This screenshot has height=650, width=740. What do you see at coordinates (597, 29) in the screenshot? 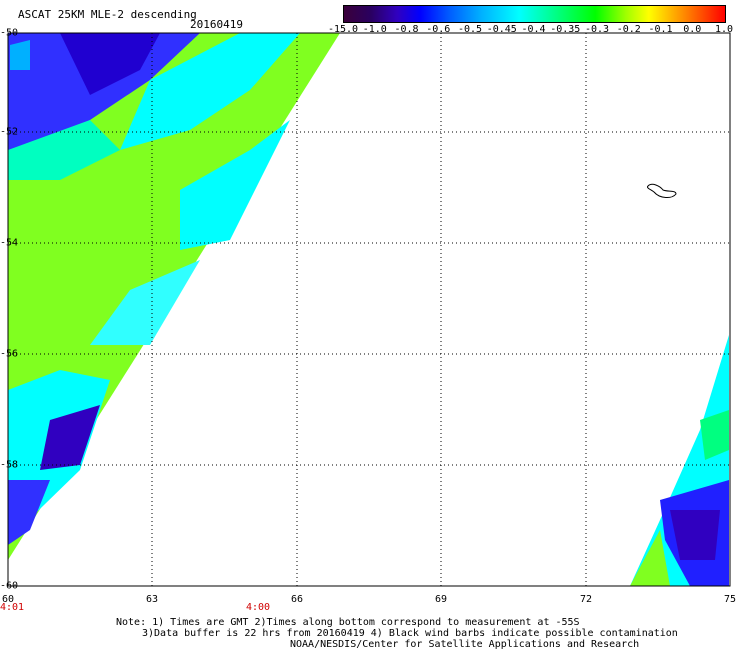
I see `colorbar-tick-label: -0.3` at bounding box center [597, 29].